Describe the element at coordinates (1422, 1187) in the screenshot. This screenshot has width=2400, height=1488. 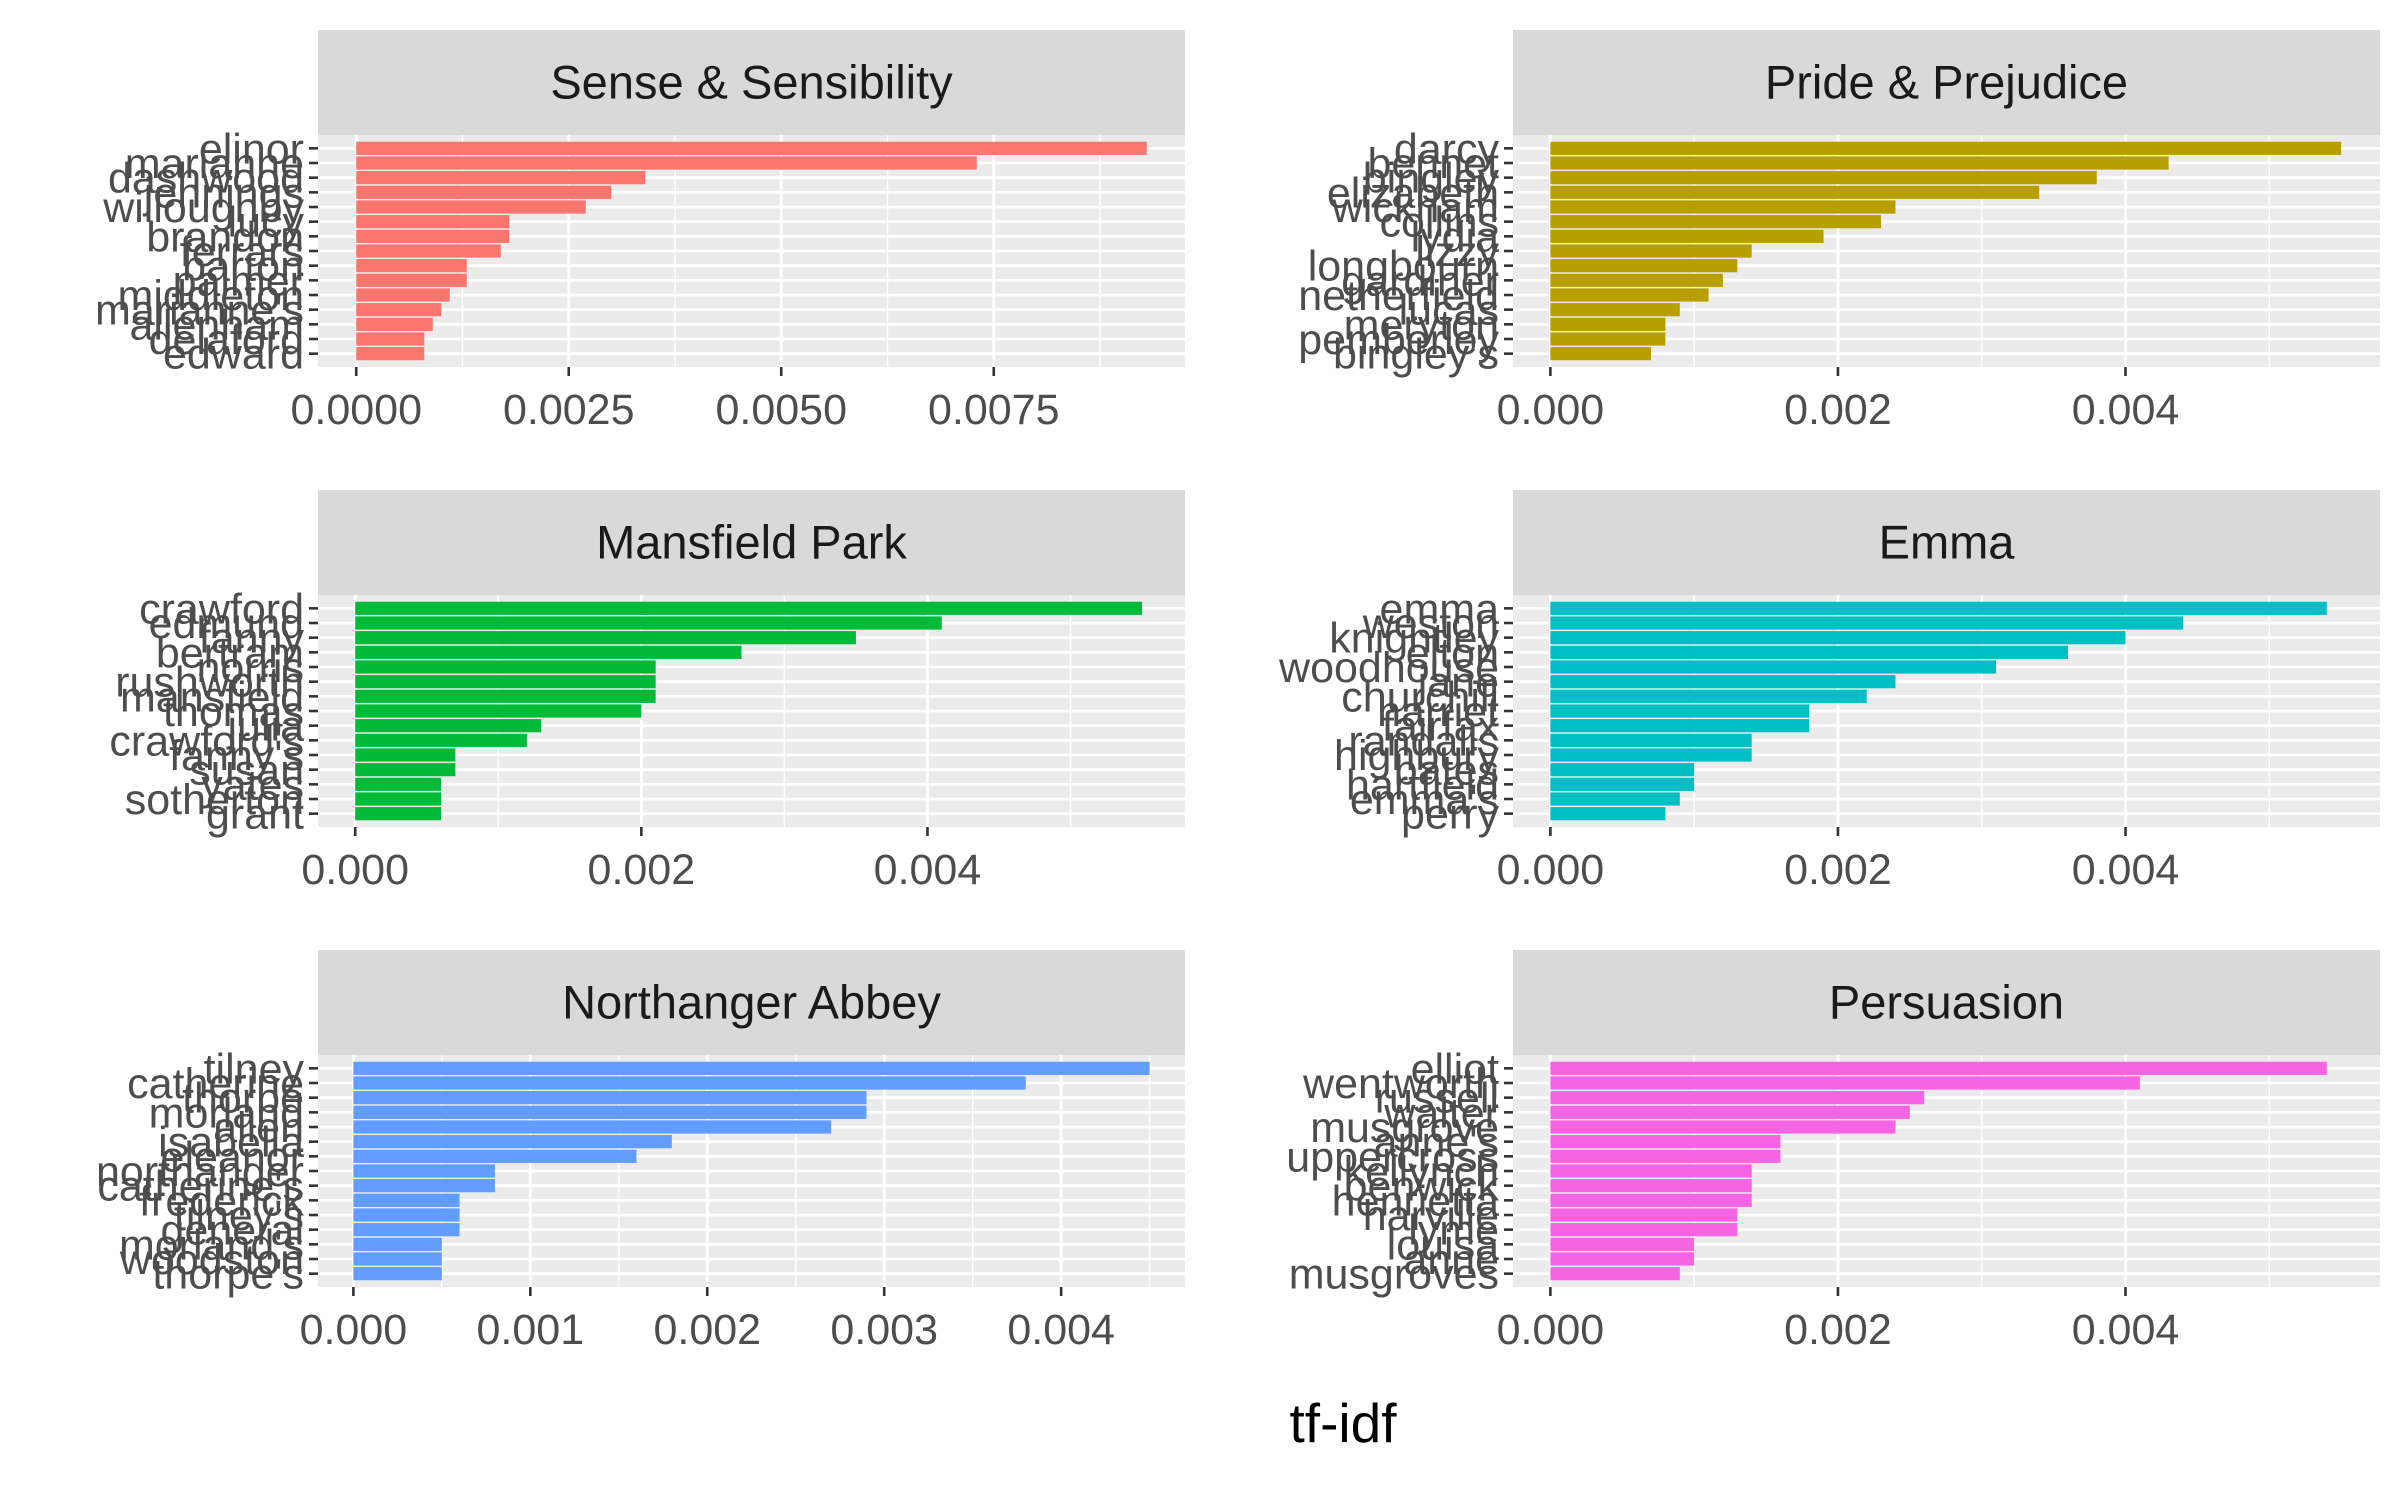
I see `y-tick-label: benwick` at that location.